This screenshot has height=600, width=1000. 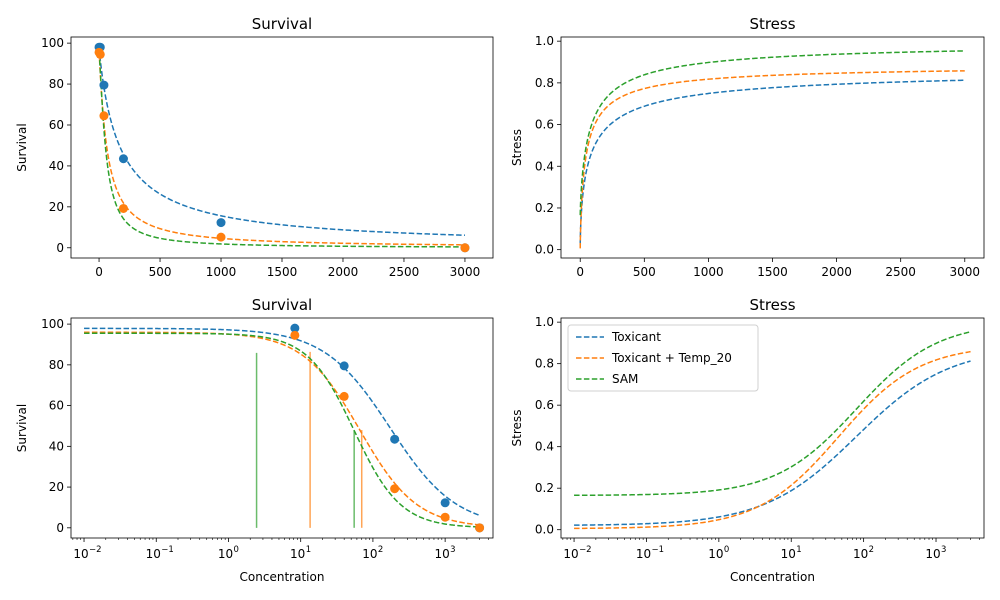 What do you see at coordinates (465, 272) in the screenshot?
I see `x-tick-label: 3000` at bounding box center [465, 272].